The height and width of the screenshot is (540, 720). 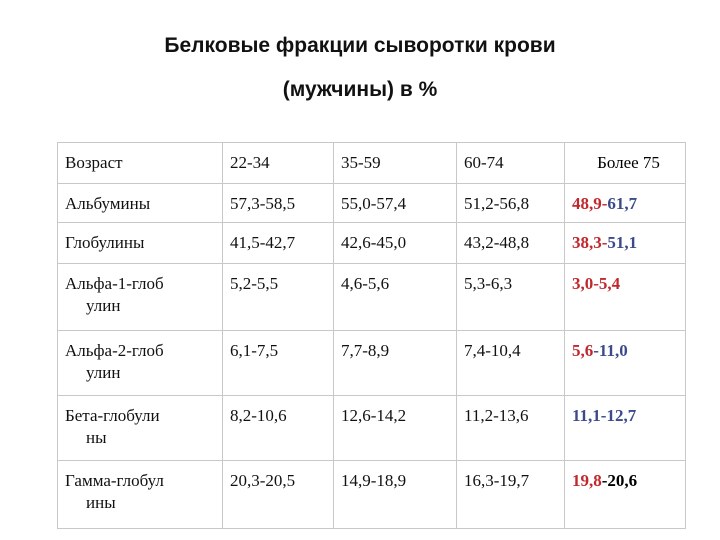 What do you see at coordinates (140, 203) in the screenshot?
I see `table-cell: Альбумины` at bounding box center [140, 203].